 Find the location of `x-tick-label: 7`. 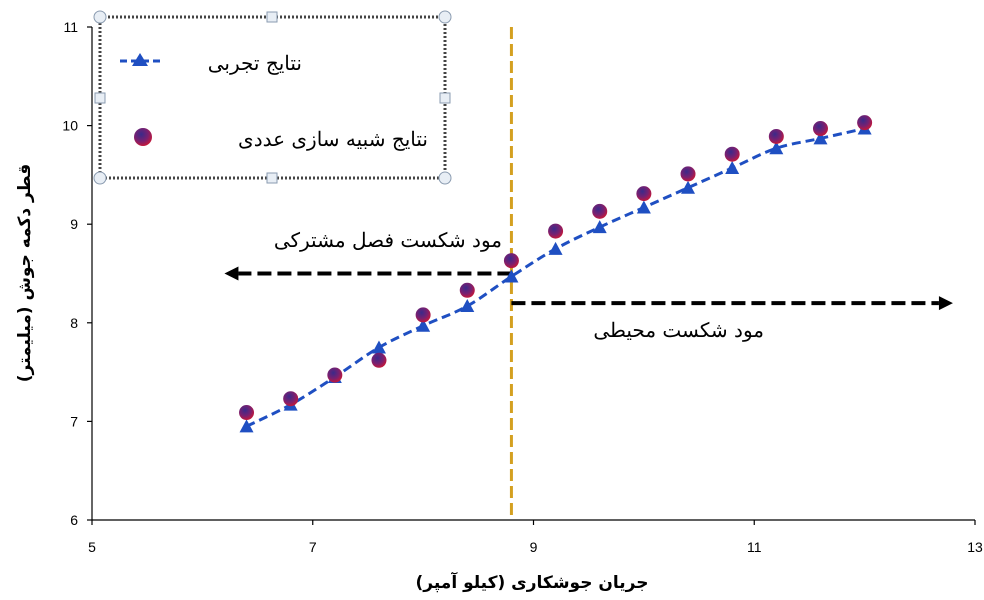

x-tick-label: 7 is located at coordinates (313, 547).